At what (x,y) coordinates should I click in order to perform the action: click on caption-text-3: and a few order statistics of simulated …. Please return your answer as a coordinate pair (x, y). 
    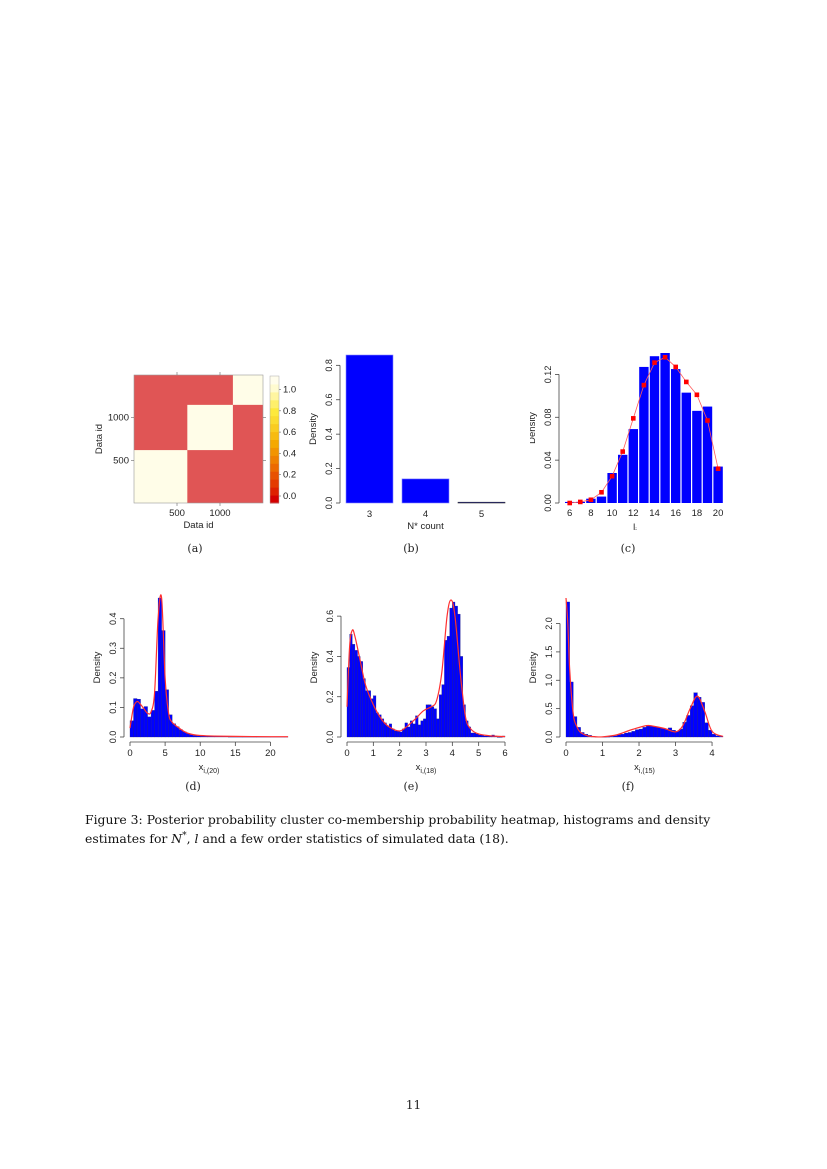
    Looking at the image, I should click on (353, 839).